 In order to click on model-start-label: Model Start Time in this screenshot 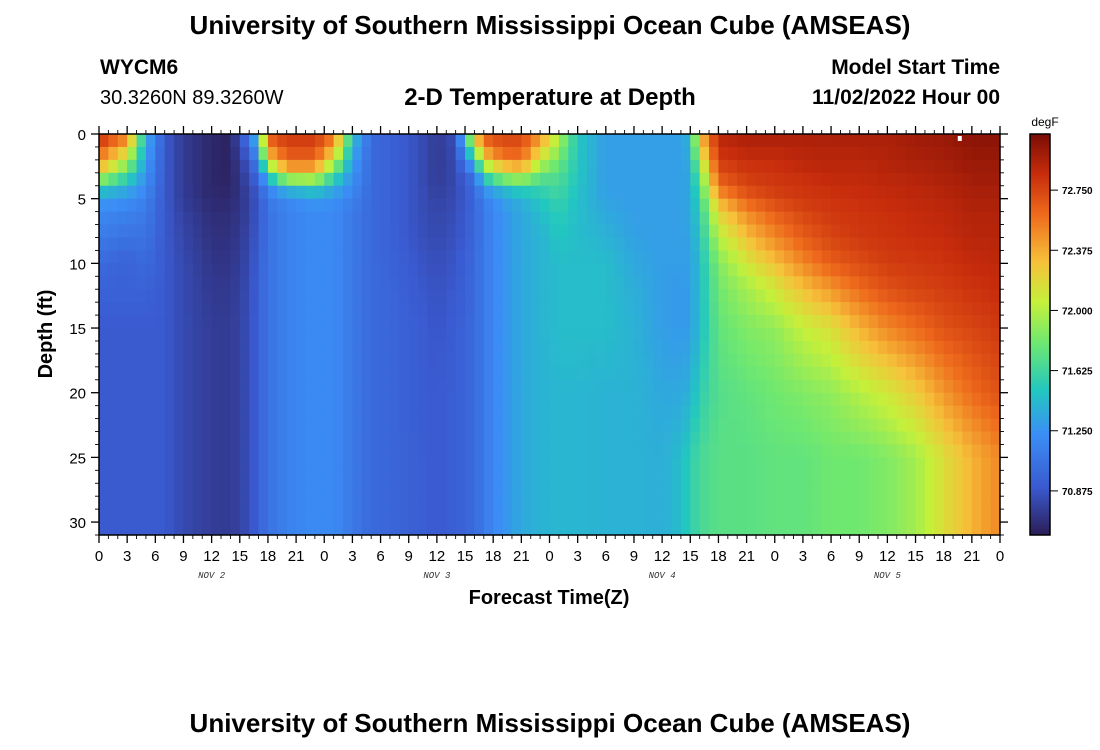, I will do `click(915, 67)`.